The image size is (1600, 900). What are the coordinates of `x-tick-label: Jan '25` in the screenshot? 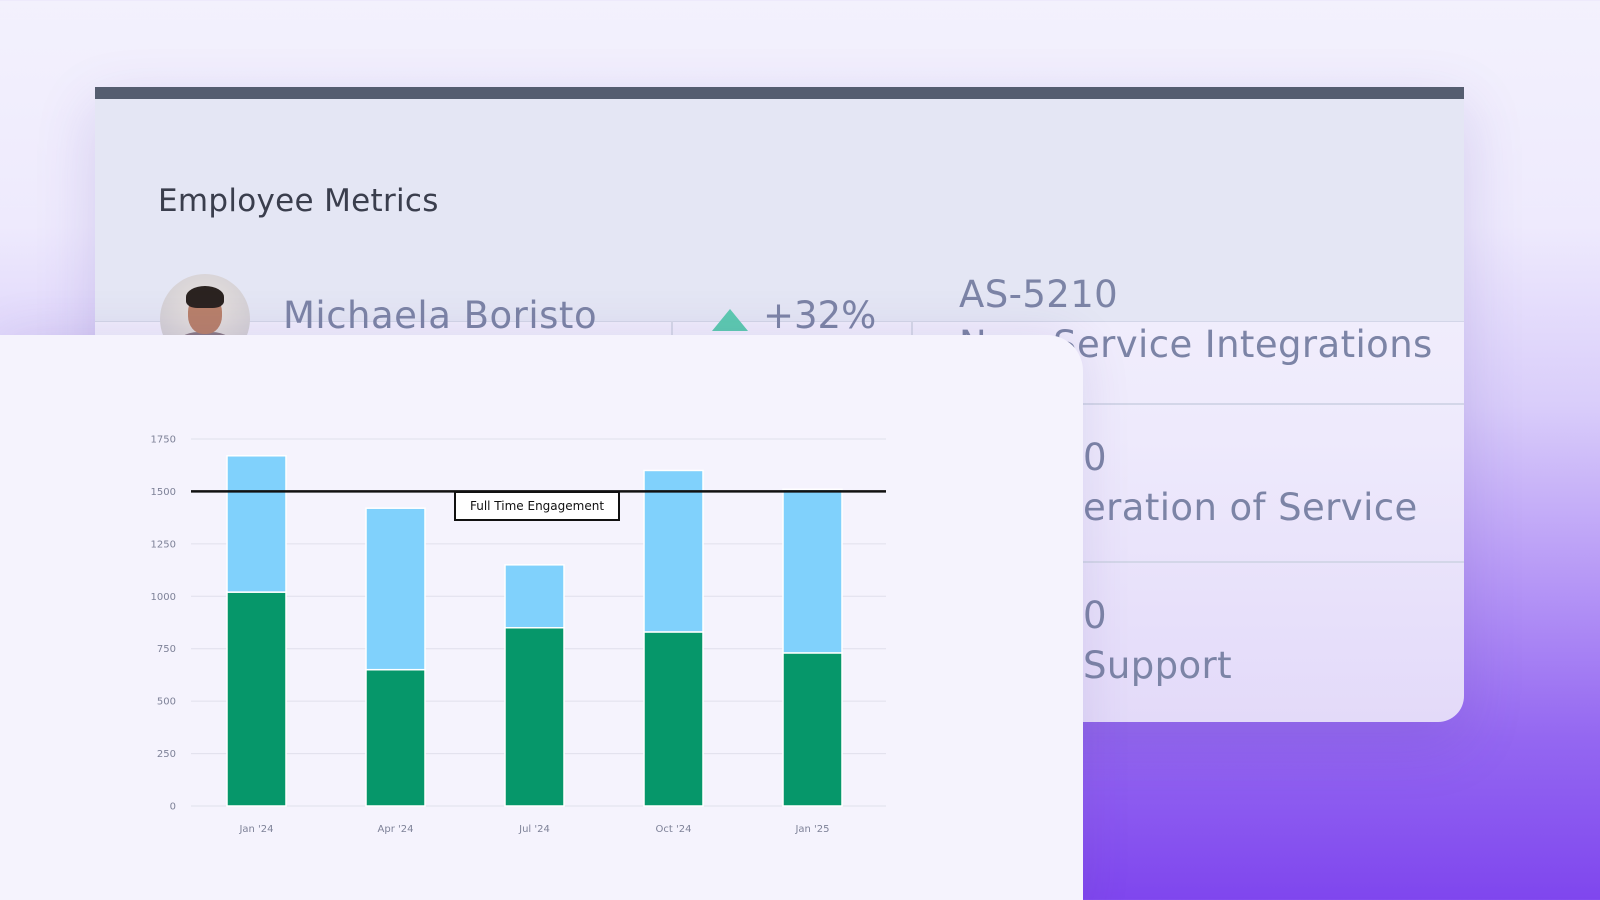 It's located at (811, 829).